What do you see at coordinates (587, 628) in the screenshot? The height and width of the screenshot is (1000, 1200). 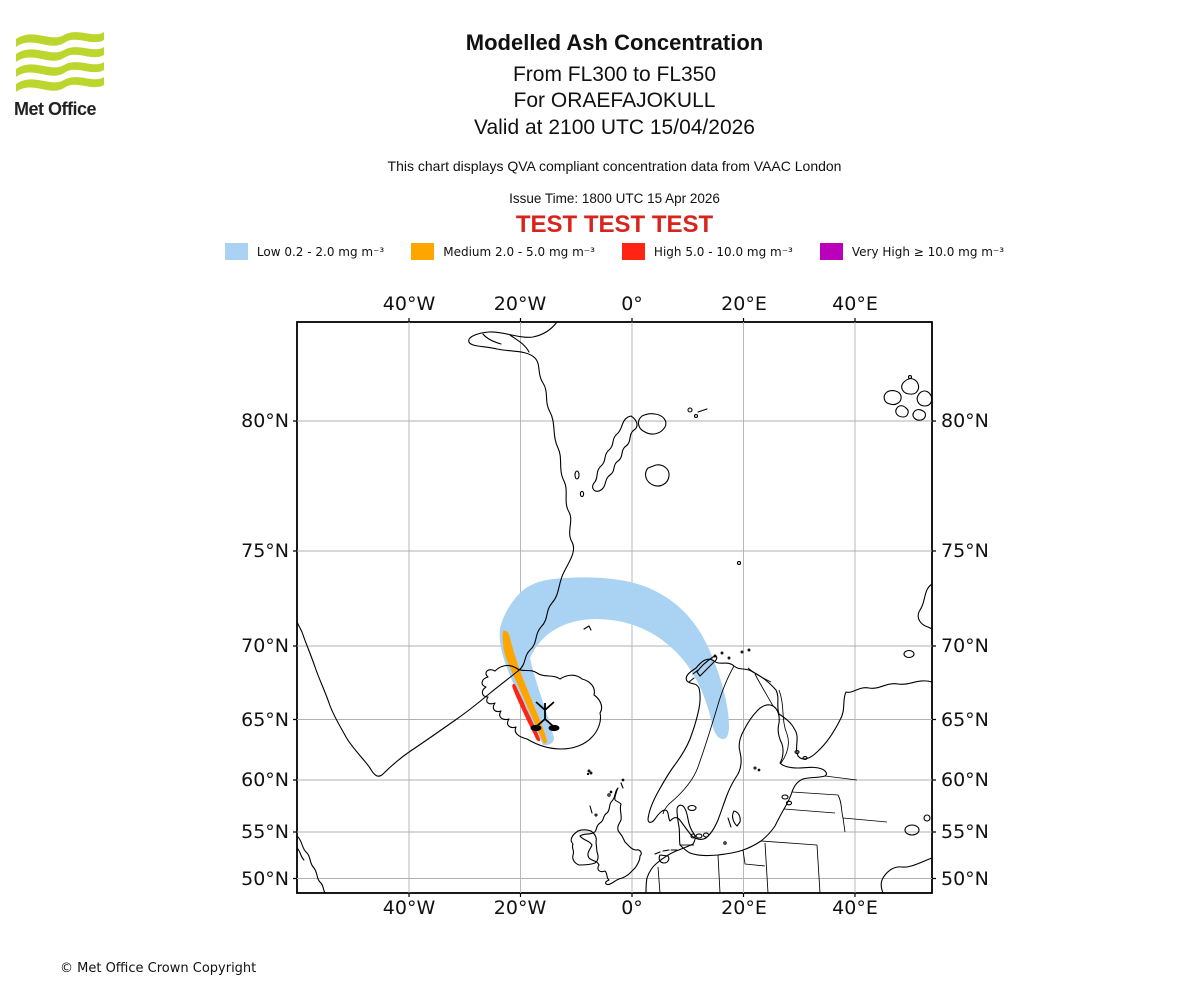 I see `coast-jan-mayen` at bounding box center [587, 628].